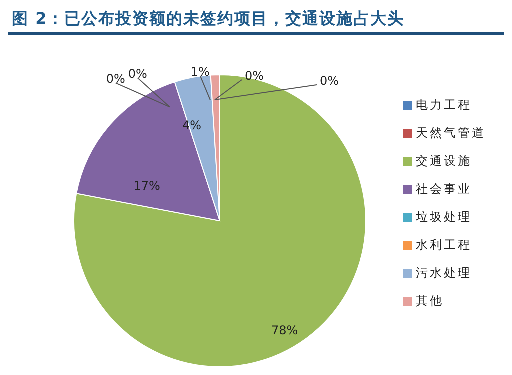 The image size is (512, 375). What do you see at coordinates (444, 245) in the screenshot?
I see `legend-label: 水利工程` at bounding box center [444, 245].